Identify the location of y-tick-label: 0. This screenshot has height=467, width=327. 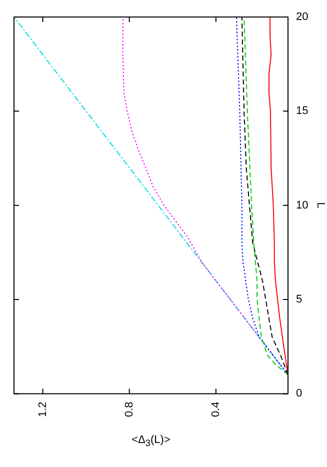
(299, 394).